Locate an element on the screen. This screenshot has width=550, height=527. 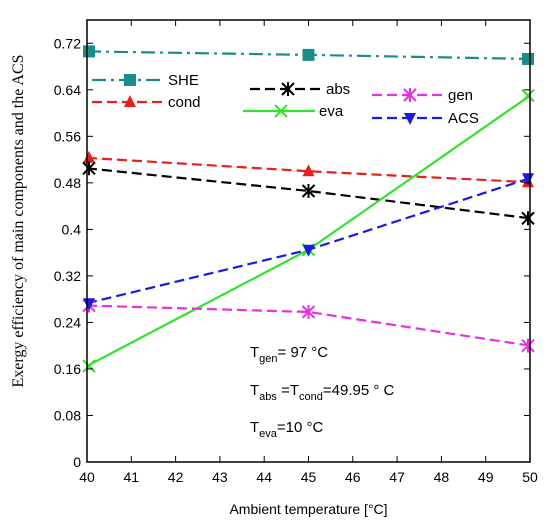
legend-item-gen: gen is located at coordinates (422, 95).